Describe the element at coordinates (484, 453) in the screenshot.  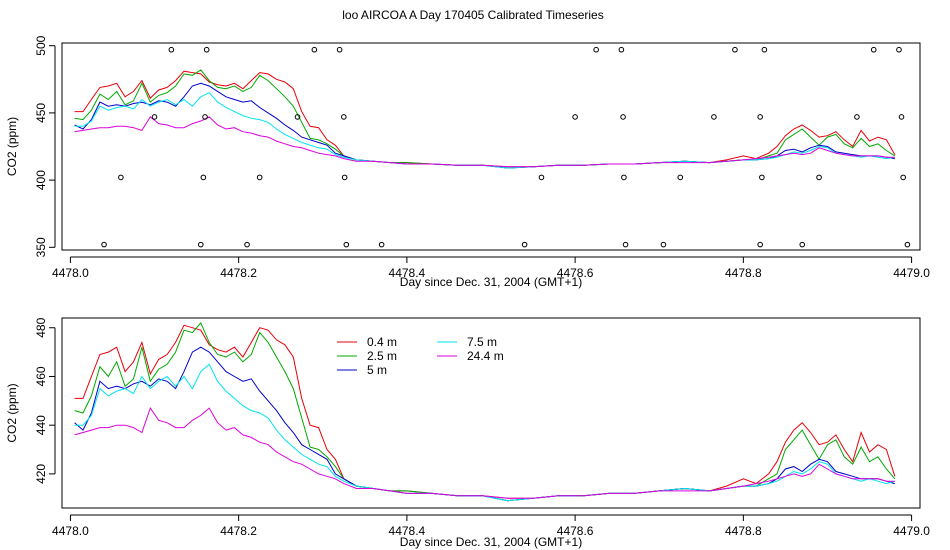
I see `panel-bottom-series-line-24-4-m` at that location.